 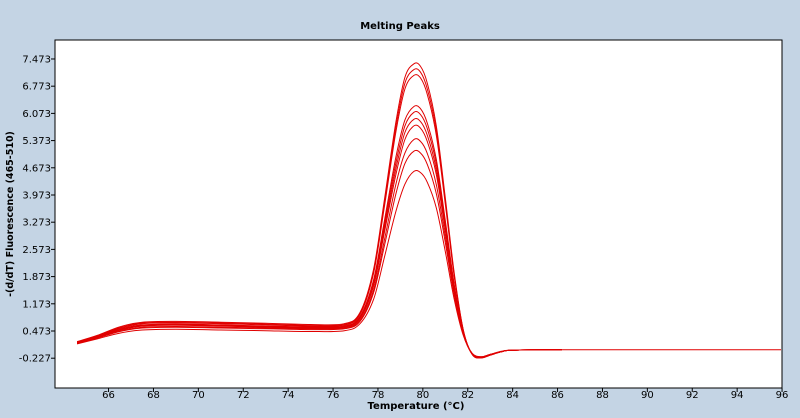 I want to click on chart-title: Melting Peaks, so click(x=400, y=26).